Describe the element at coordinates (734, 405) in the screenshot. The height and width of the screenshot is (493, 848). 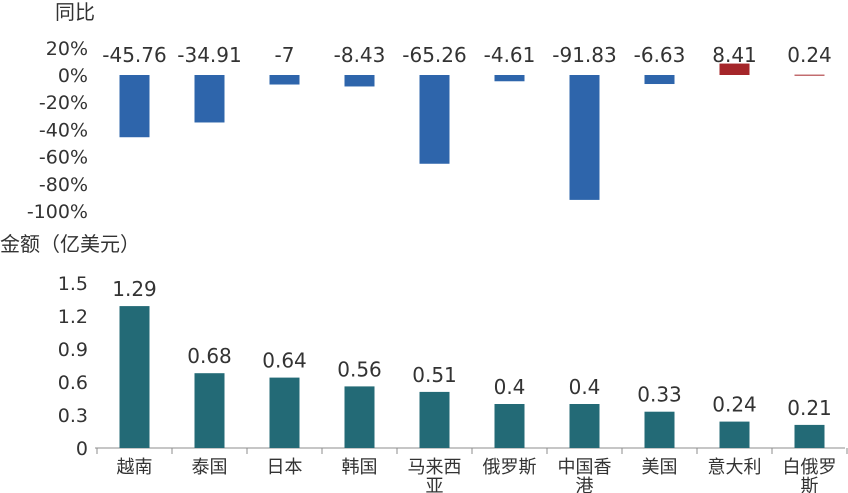
I see `amount-value-label: 0.24` at that location.